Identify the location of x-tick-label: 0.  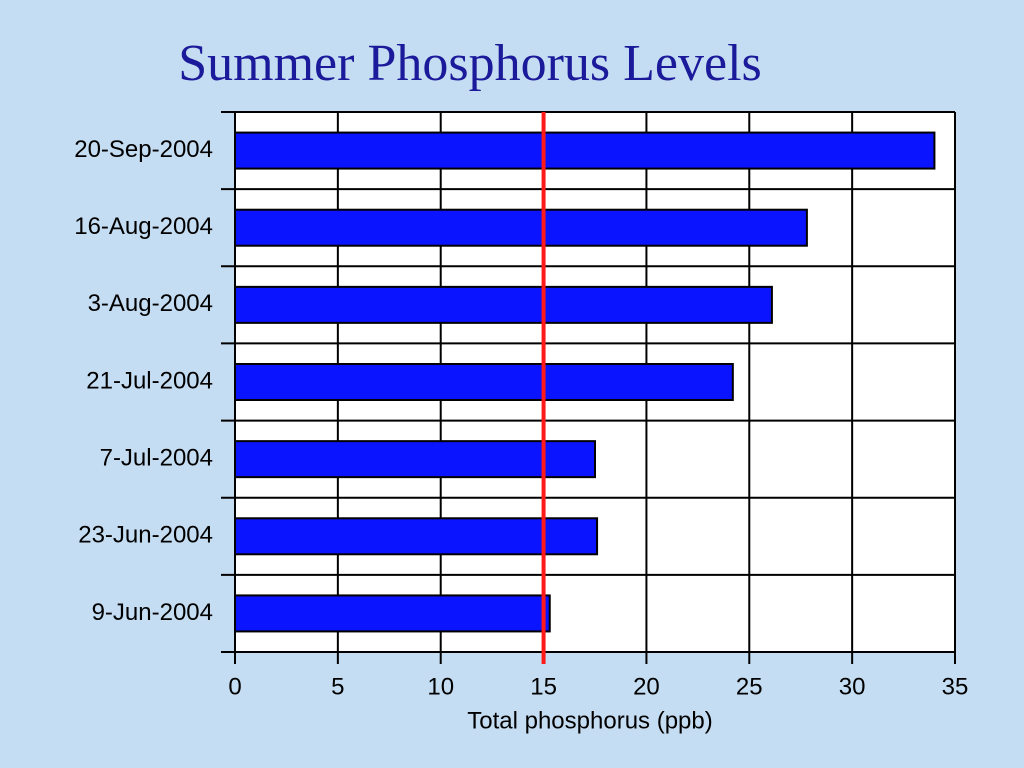
(234, 686).